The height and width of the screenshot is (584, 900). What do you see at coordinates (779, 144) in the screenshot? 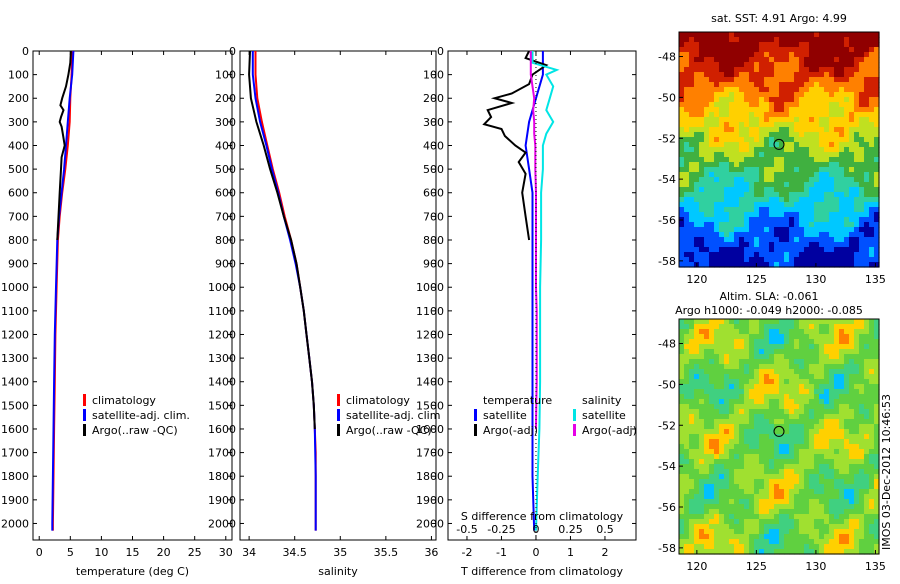
I see `argo-float-marker` at bounding box center [779, 144].